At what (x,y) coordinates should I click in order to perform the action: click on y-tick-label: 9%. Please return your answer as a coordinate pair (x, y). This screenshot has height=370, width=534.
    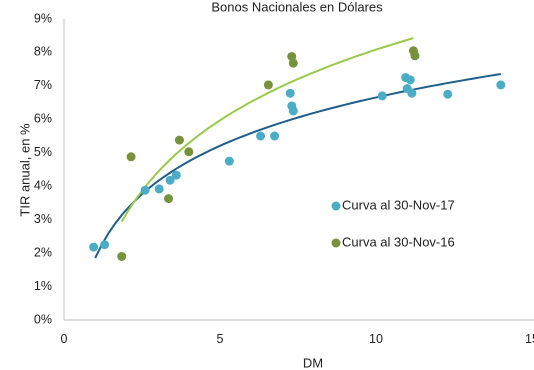
    Looking at the image, I should click on (43, 18).